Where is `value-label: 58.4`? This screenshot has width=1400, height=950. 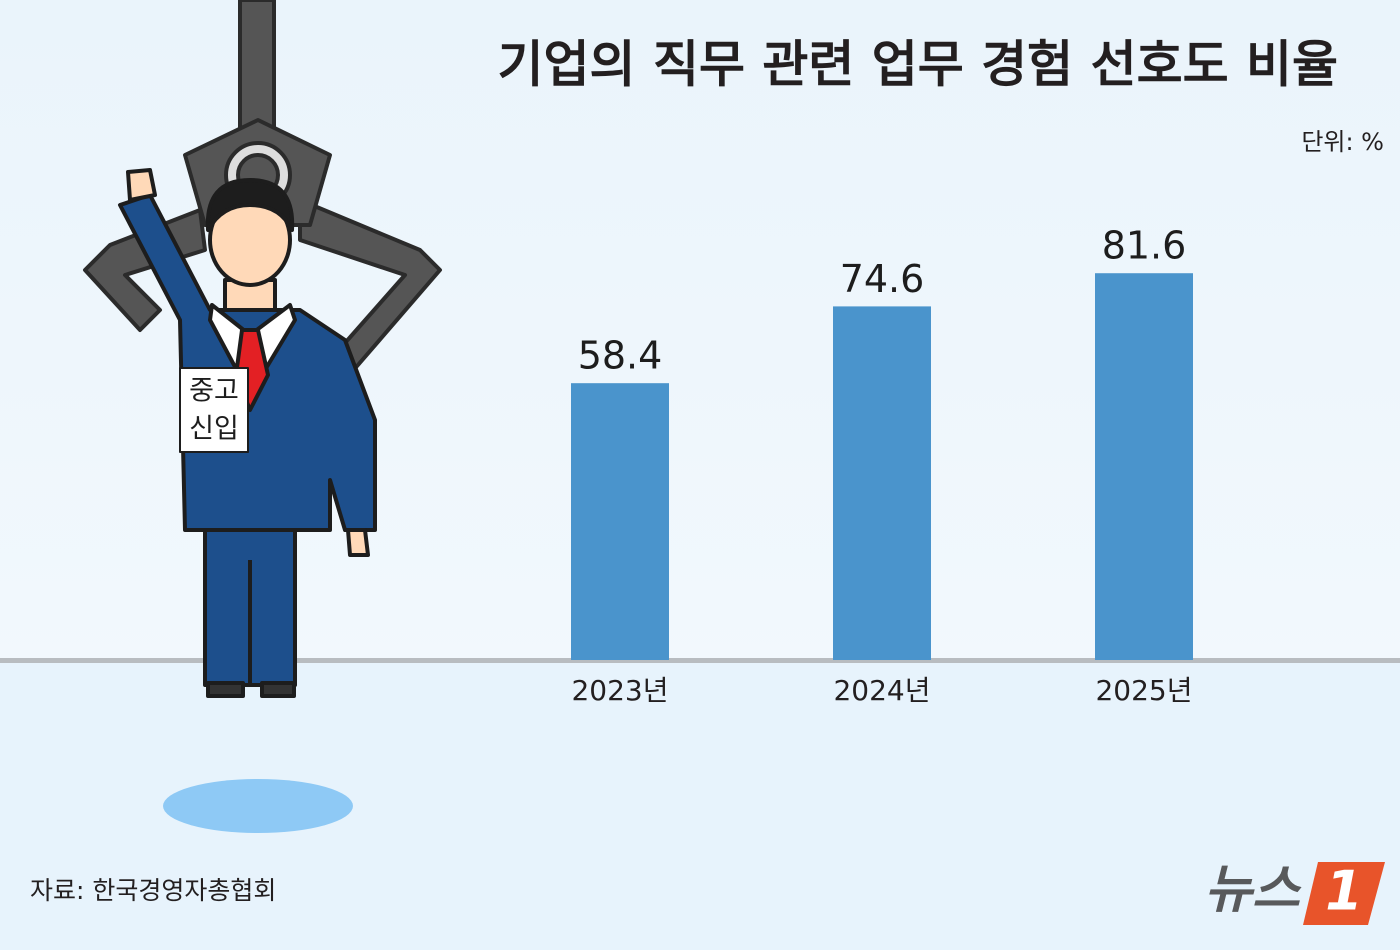
value-label: 58.4 is located at coordinates (620, 356).